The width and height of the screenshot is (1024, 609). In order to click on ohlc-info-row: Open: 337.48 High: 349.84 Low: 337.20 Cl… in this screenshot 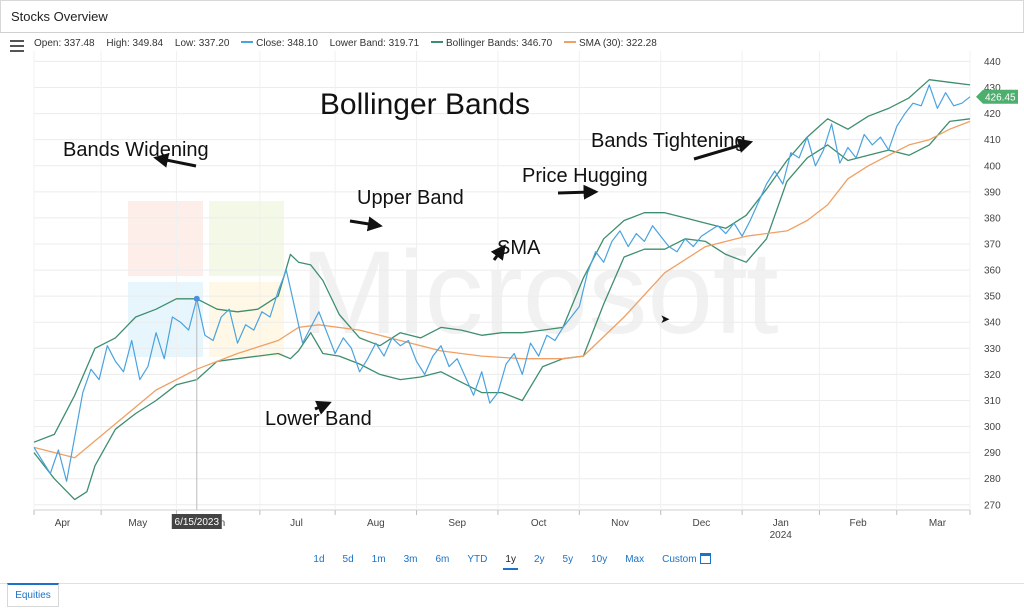, I will do `click(350, 43)`.